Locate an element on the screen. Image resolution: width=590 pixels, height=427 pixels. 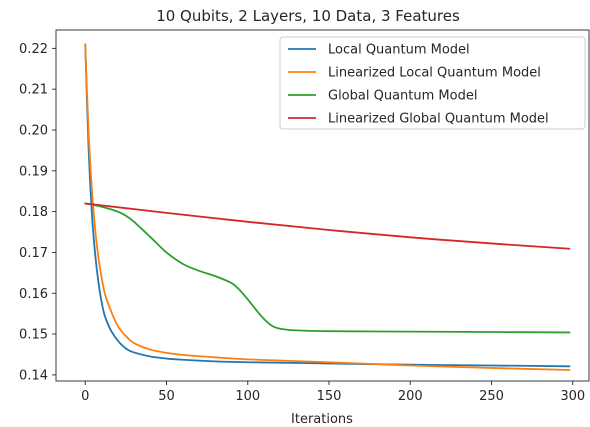
x-axis-label: Iterations is located at coordinates (322, 419).